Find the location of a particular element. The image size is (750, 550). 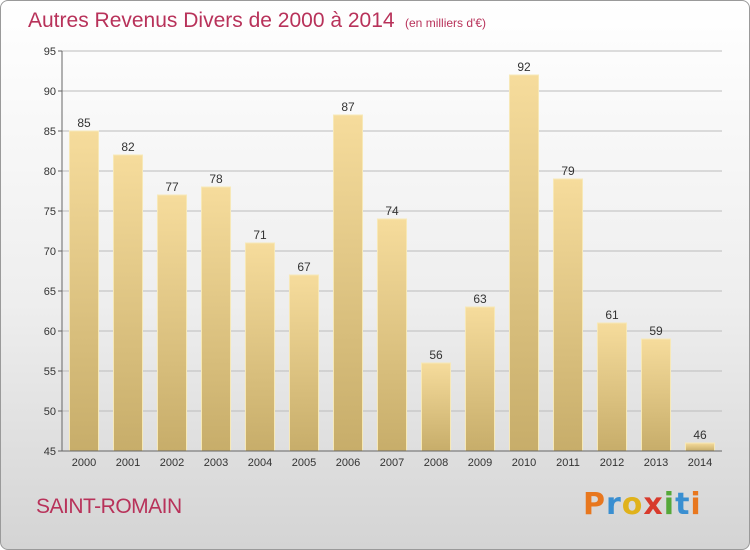

x-tick-label-2000: 2000 is located at coordinates (84, 463).